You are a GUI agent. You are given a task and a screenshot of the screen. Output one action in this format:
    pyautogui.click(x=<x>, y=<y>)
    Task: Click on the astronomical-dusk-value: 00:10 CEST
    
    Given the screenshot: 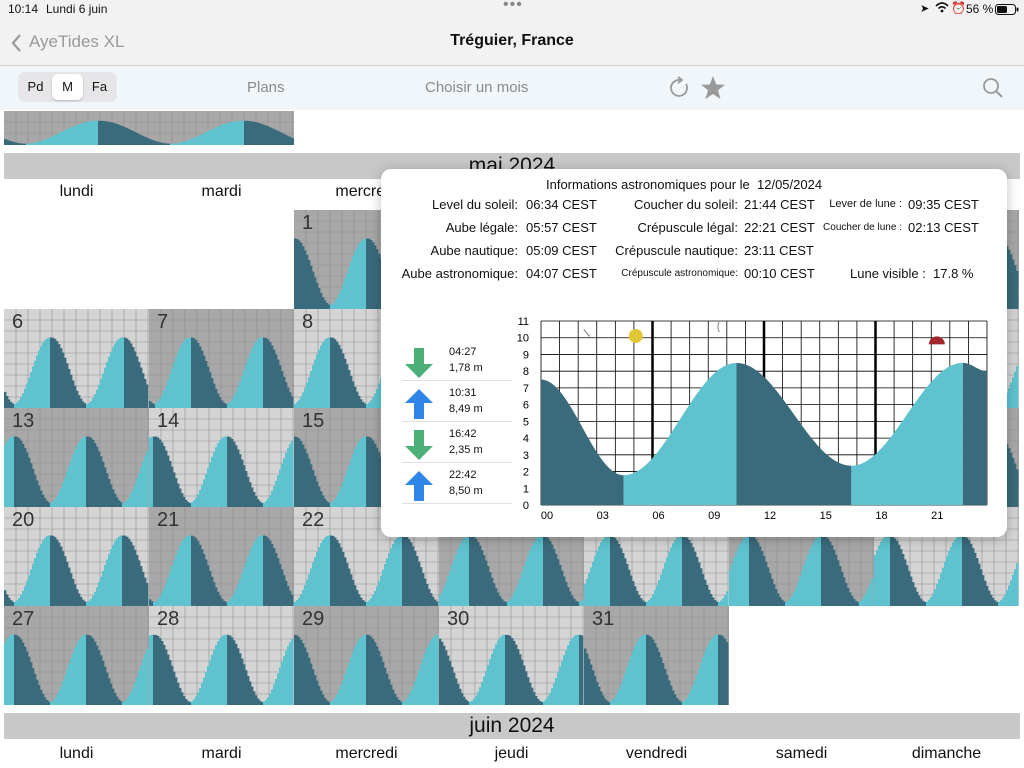 What is the action you would take?
    pyautogui.click(x=779, y=273)
    